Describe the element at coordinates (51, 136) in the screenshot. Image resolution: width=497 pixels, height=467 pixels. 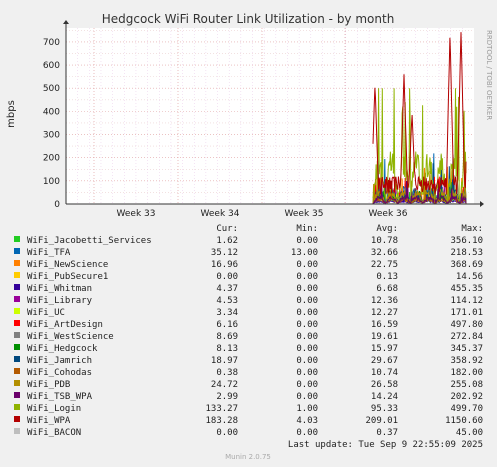
I see `y-tick-label: 300` at that location.